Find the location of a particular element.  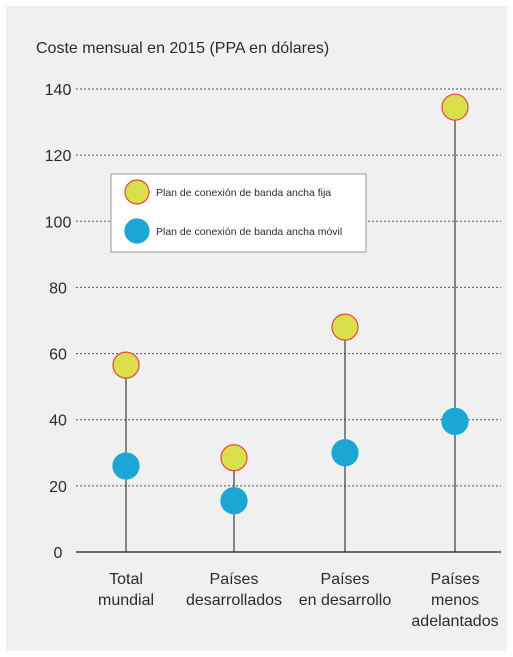

y-tick-label: 120 is located at coordinates (58, 156).